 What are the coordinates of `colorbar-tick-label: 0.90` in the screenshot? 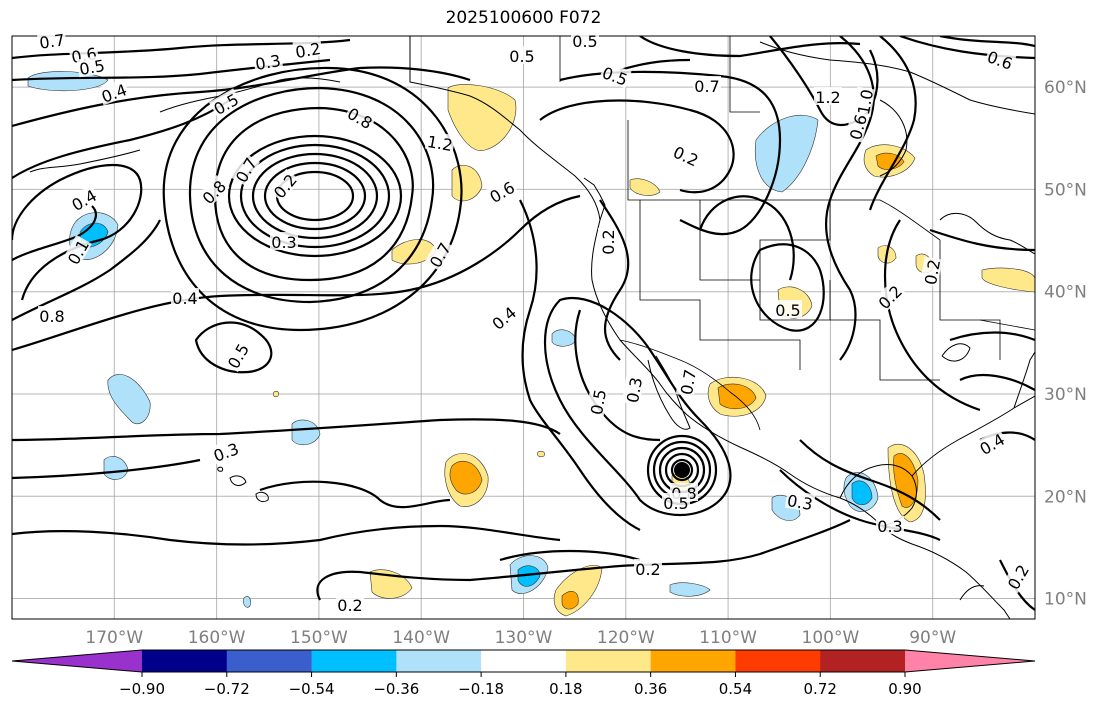 It's located at (904, 689).